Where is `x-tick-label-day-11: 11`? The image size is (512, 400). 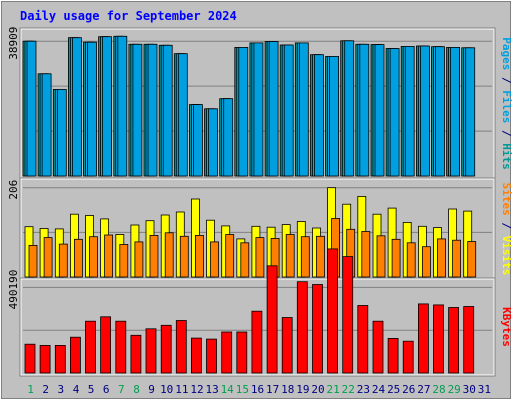 x-tick-label-day-11: 11 is located at coordinates (181, 389).